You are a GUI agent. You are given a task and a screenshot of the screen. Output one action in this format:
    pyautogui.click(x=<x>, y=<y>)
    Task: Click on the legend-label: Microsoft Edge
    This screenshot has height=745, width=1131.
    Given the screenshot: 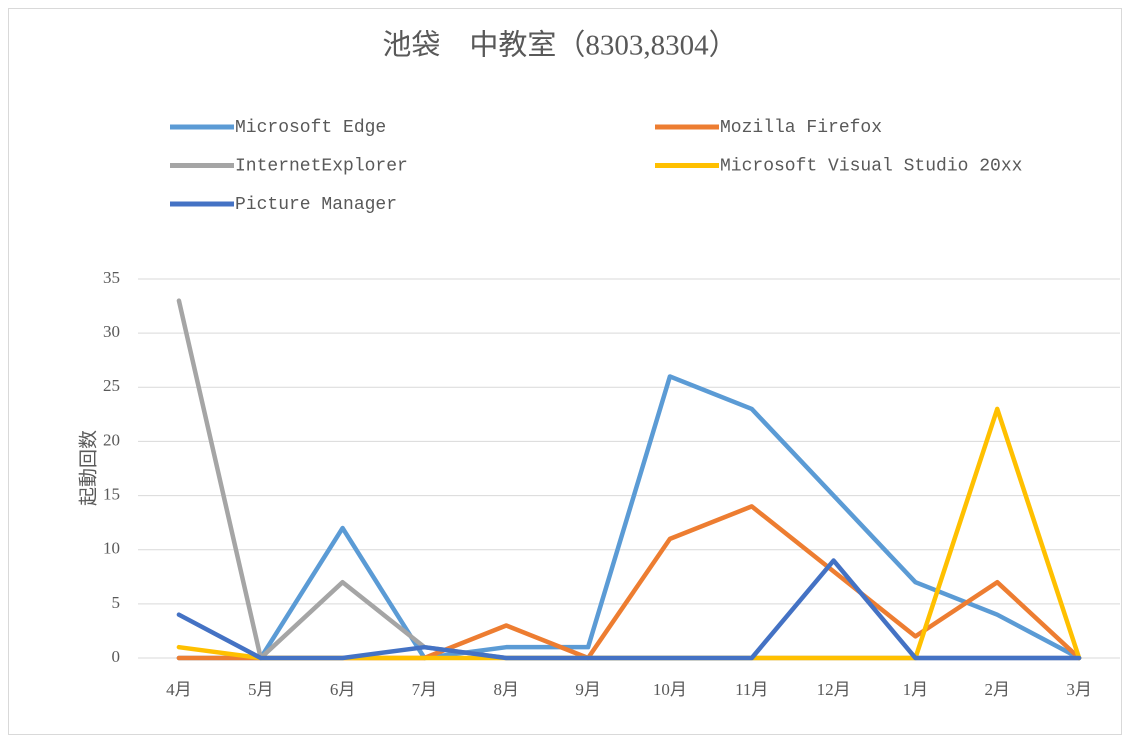 What is the action you would take?
    pyautogui.click(x=310, y=128)
    